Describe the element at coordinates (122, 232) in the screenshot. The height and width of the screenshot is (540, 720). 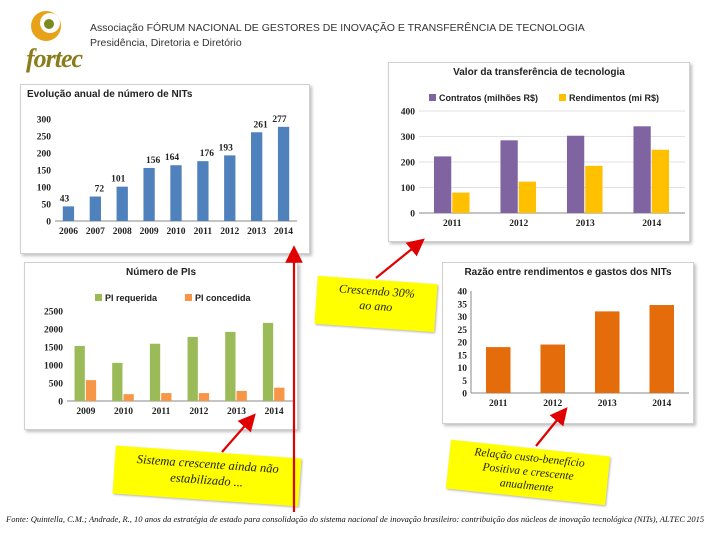
I see `nits-xtick: 2008` at that location.